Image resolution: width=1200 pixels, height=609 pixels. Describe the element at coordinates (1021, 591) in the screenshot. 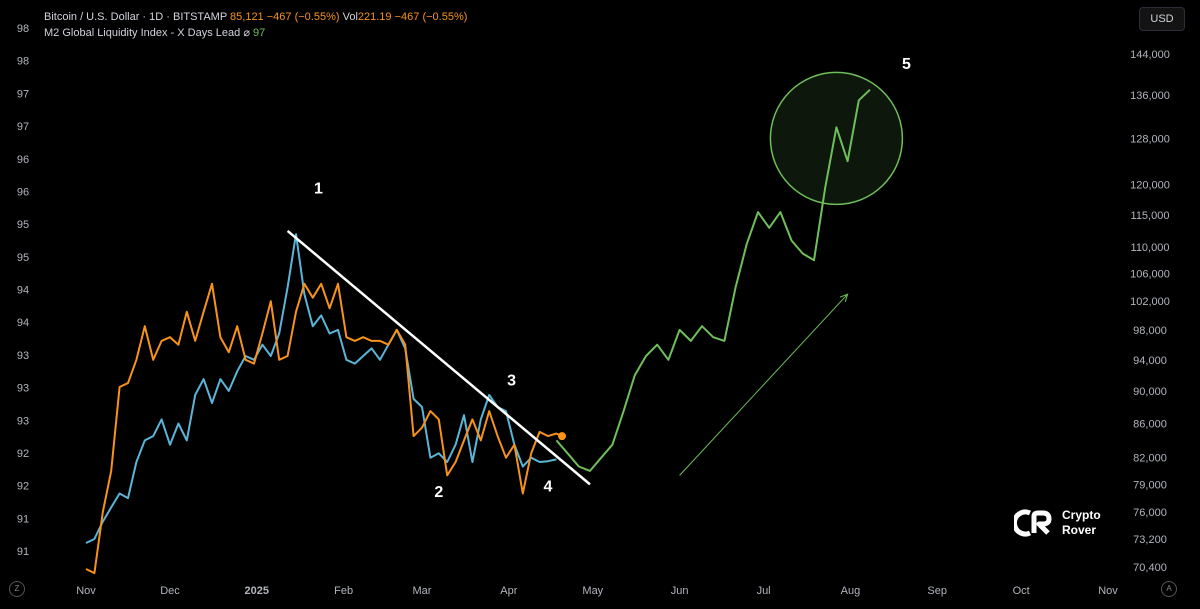

I see `time-axis-tick: Oct` at that location.